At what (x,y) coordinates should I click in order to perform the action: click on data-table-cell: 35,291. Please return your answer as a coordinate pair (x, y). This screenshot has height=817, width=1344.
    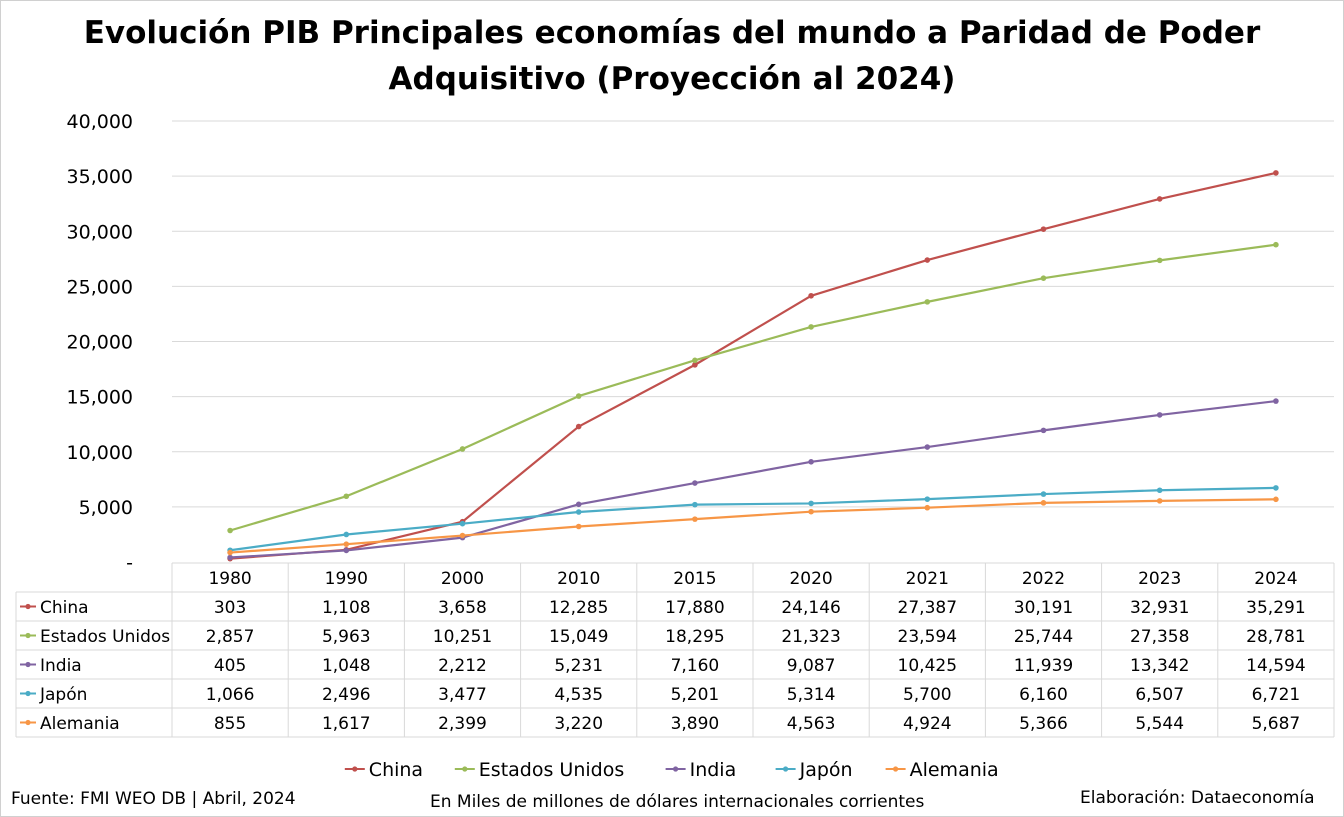
    Looking at the image, I should click on (1275, 608).